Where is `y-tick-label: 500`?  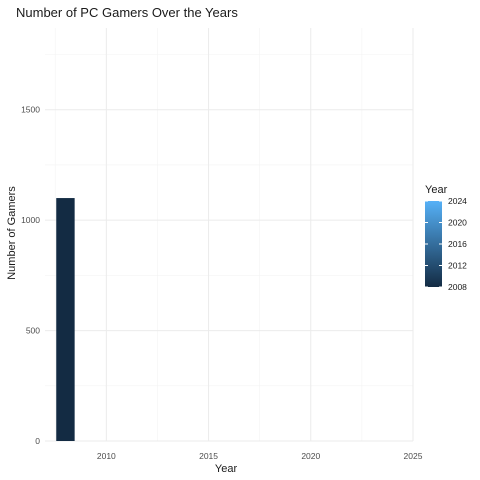
y-tick-label: 500 is located at coordinates (33, 331).